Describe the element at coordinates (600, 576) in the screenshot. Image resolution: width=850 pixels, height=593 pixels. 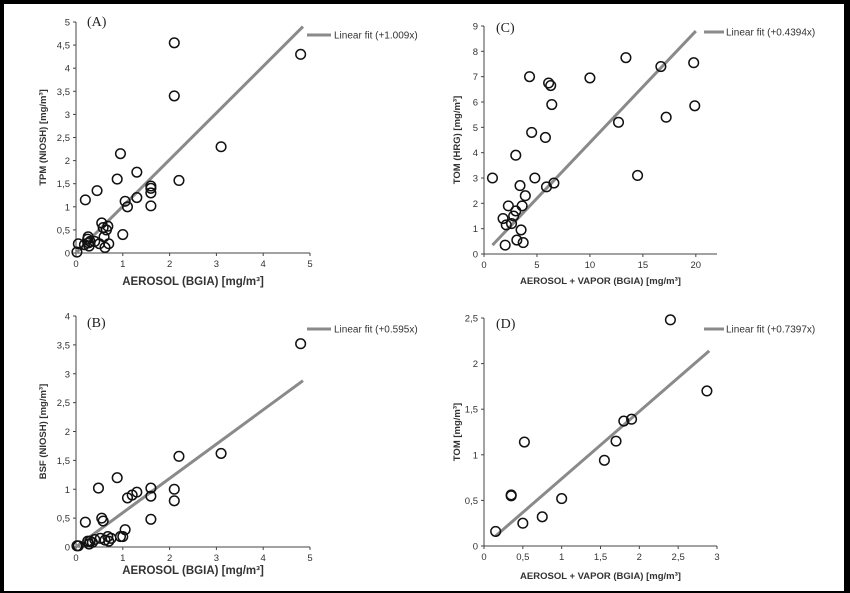
I see `x-axis-label: AEROSOL + VAPOR (BGIA) [mg/m³]` at that location.